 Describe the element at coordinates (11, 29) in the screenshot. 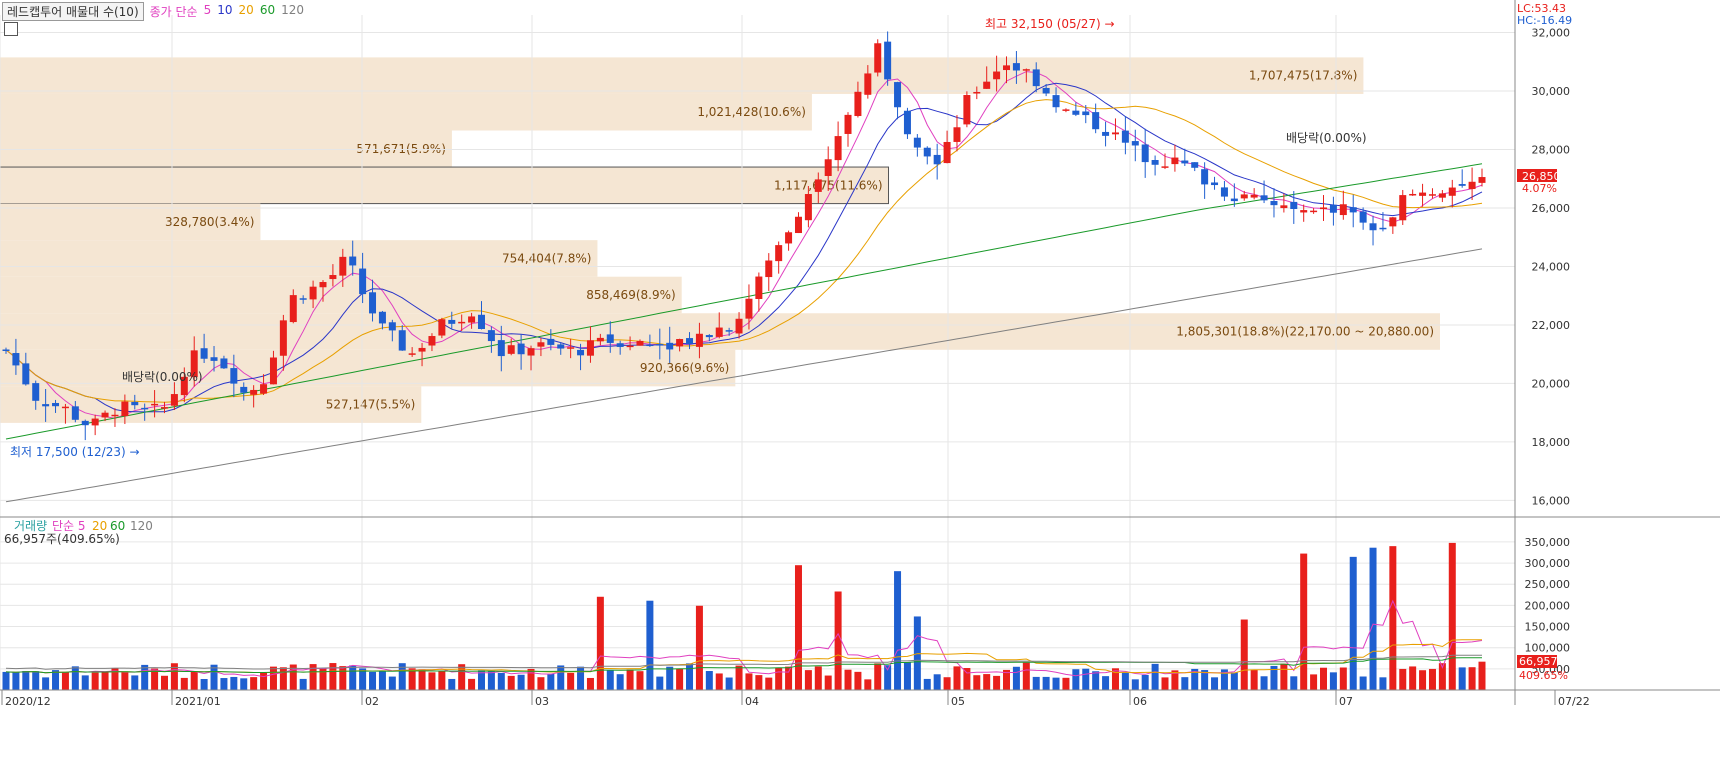

I see `calendar-icon` at that location.